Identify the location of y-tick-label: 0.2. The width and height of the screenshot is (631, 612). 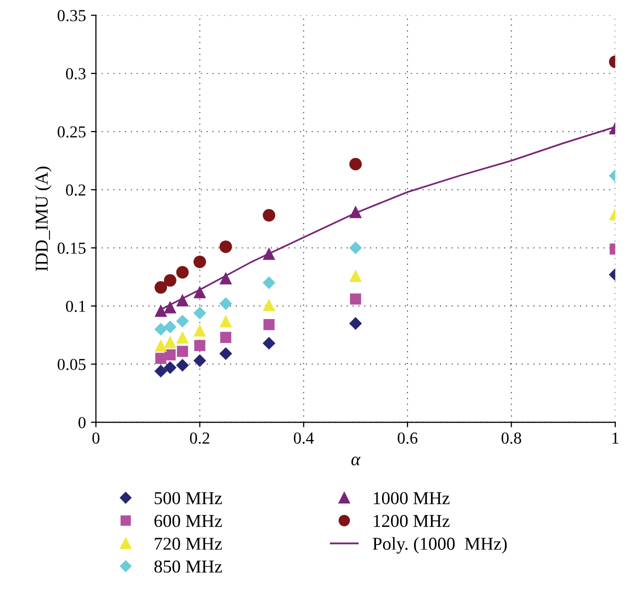
(76, 190).